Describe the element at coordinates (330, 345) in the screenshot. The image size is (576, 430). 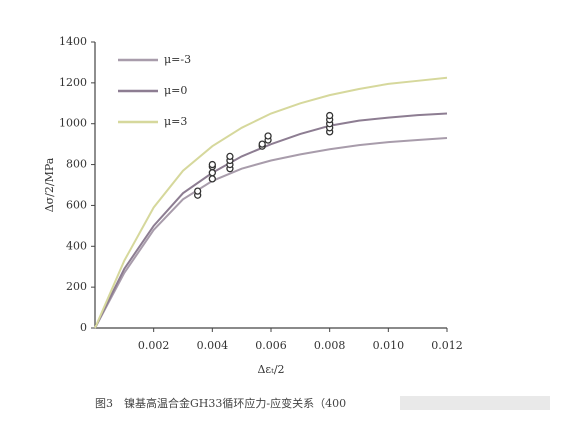
I see `x-tick-label: 0.008` at that location.